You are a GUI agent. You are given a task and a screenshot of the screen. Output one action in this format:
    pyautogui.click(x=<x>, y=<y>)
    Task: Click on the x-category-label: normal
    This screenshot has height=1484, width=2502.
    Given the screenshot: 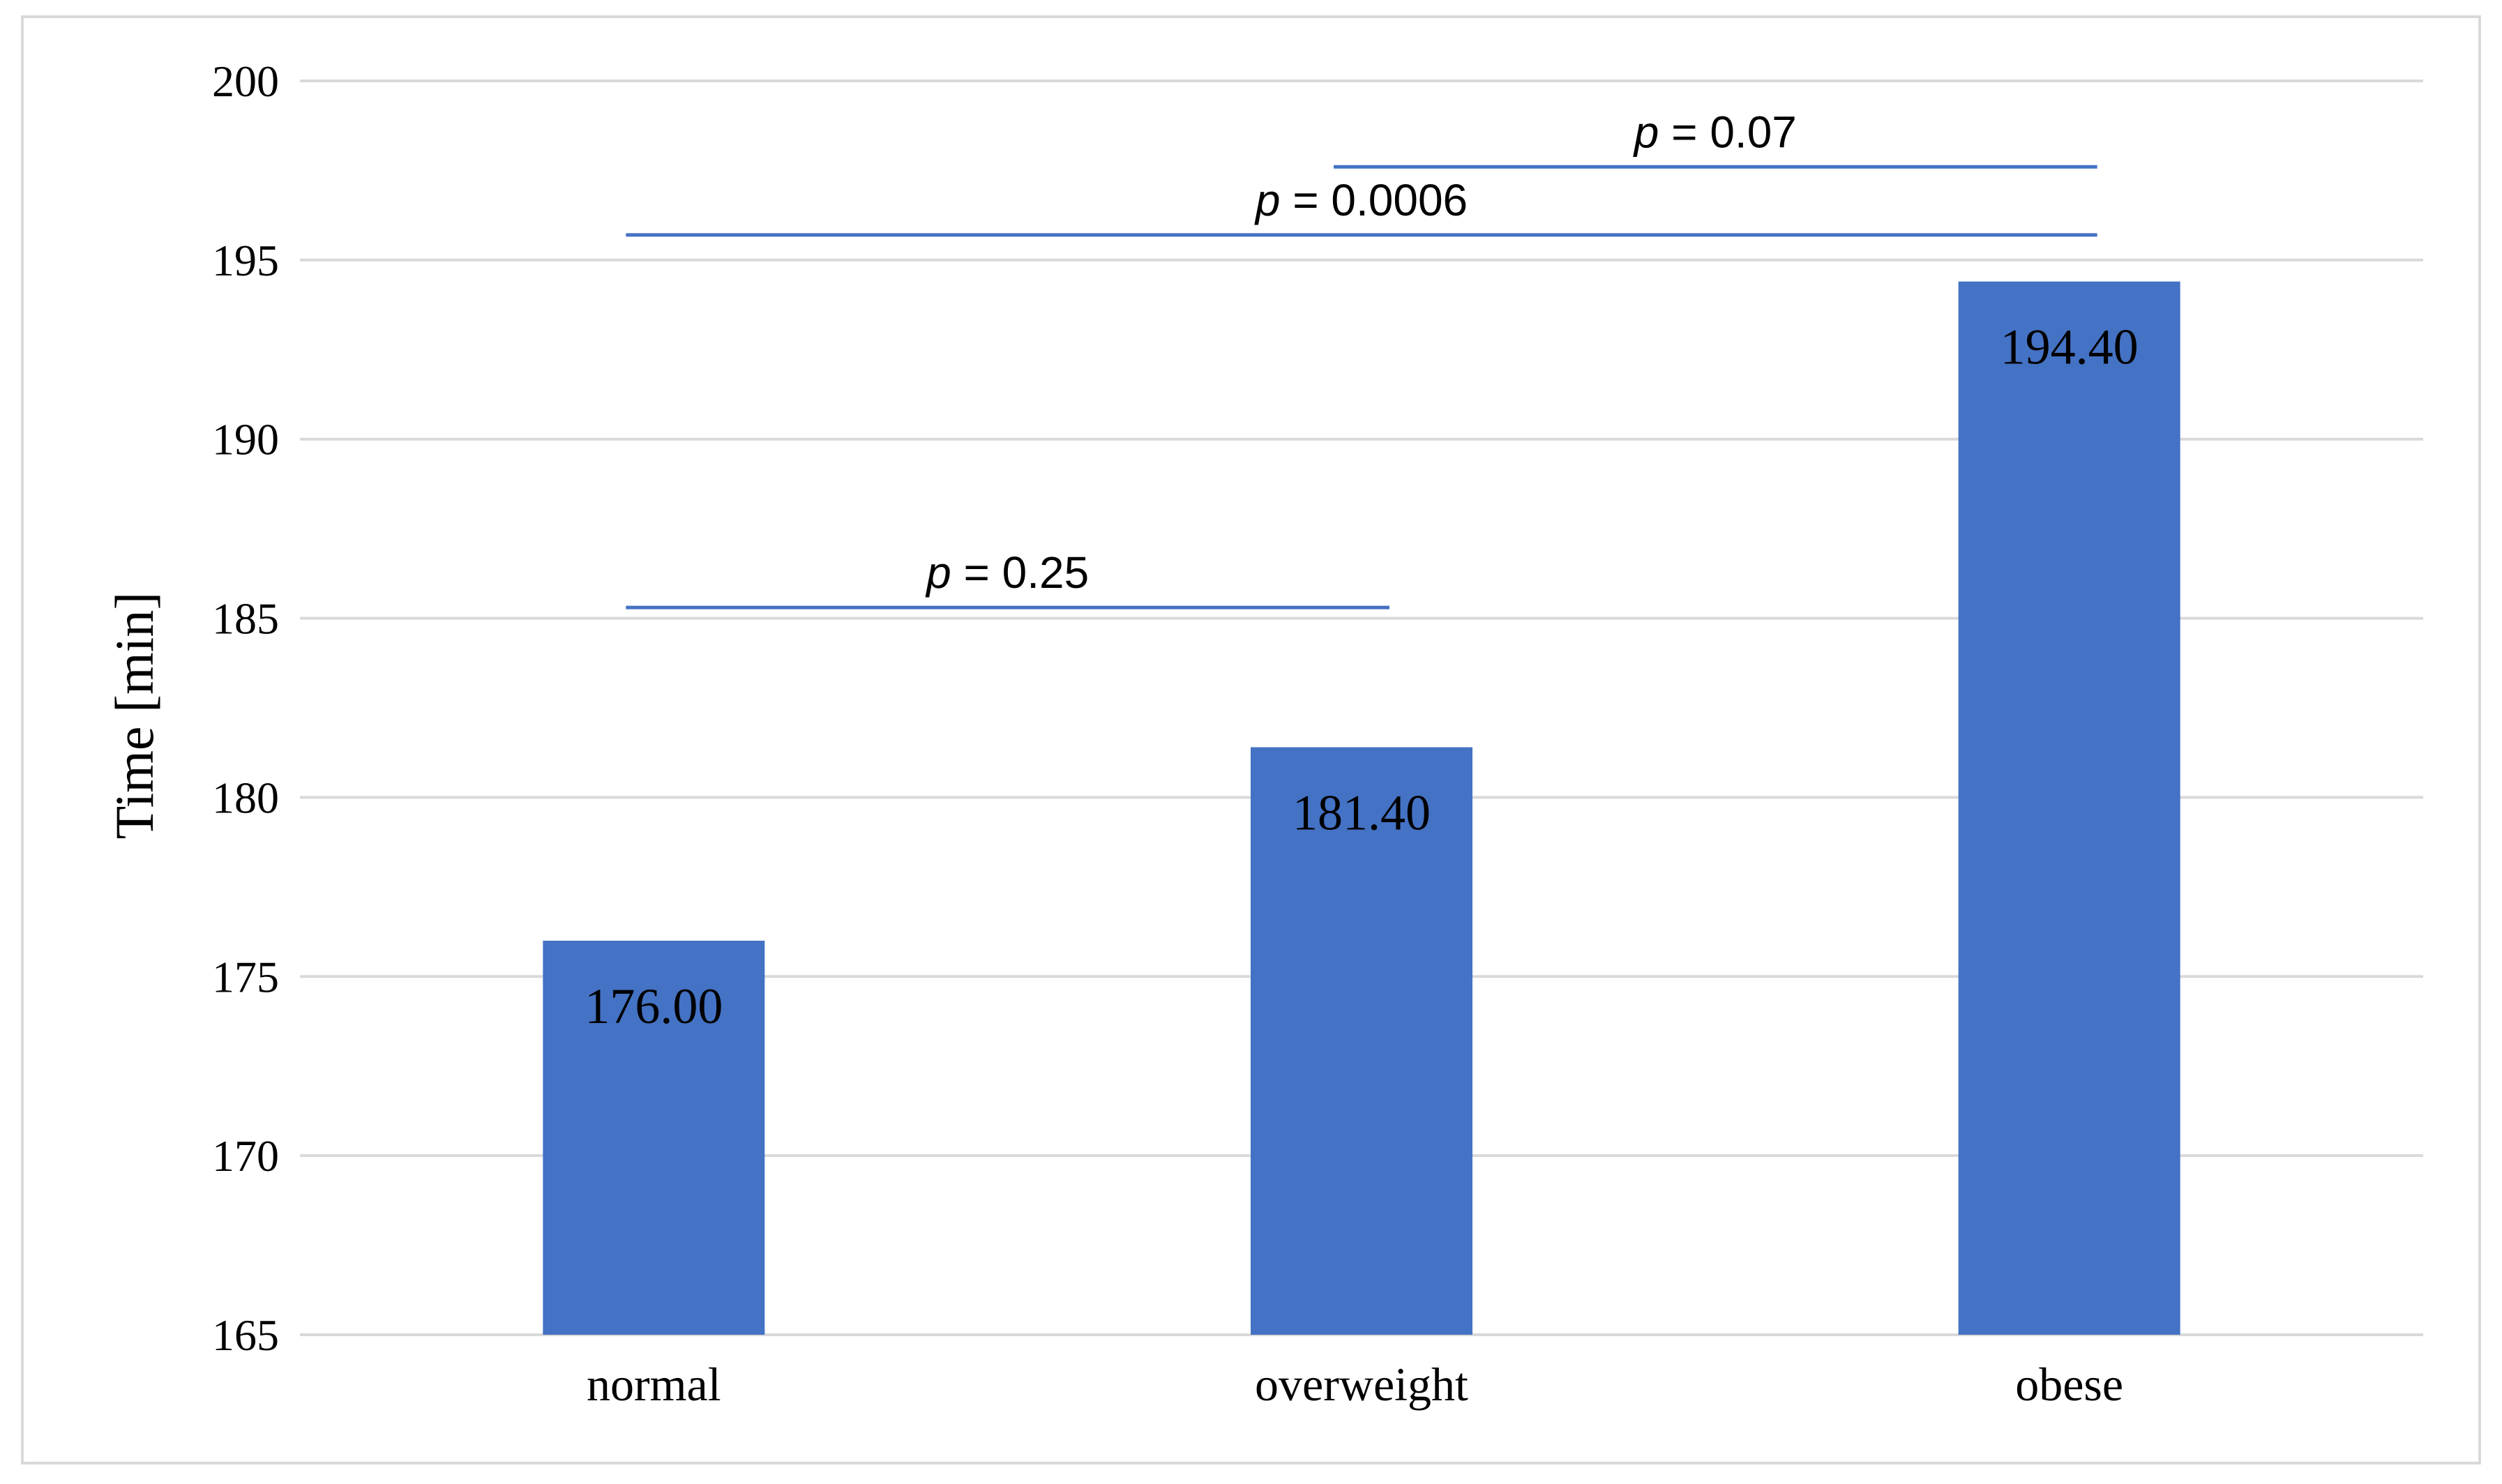 What is the action you would take?
    pyautogui.click(x=654, y=1384)
    